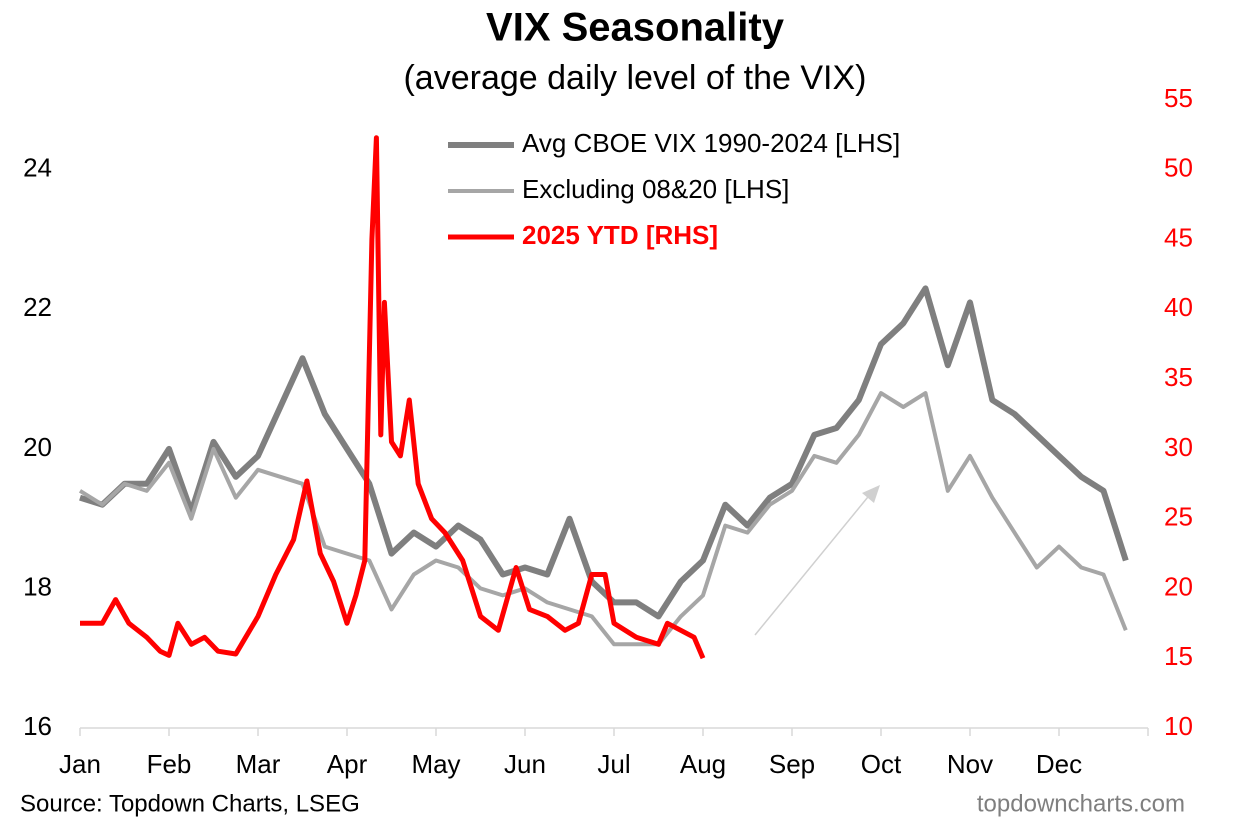 Image resolution: width=1240 pixels, height=825 pixels. I want to click on watermark: topdowncharts.com, so click(1081, 803).